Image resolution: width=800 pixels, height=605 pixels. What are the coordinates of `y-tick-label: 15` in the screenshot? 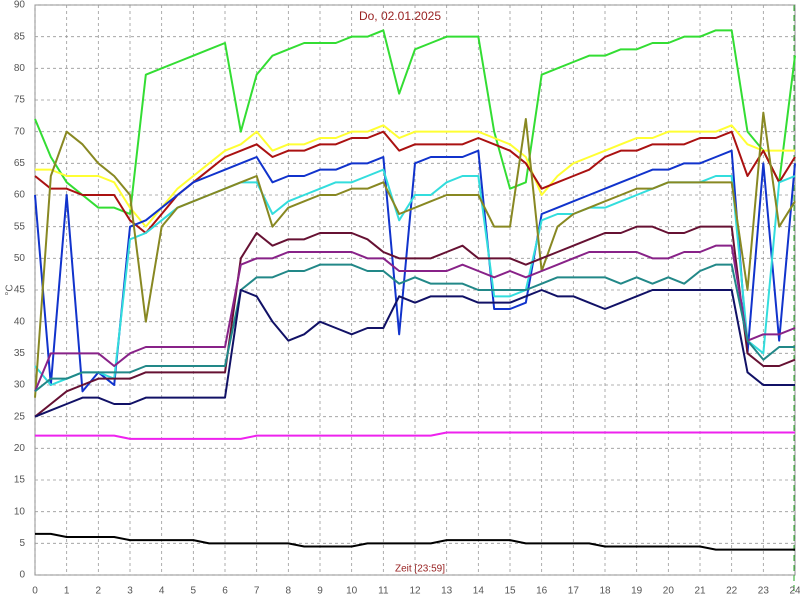 It's located at (20, 480).